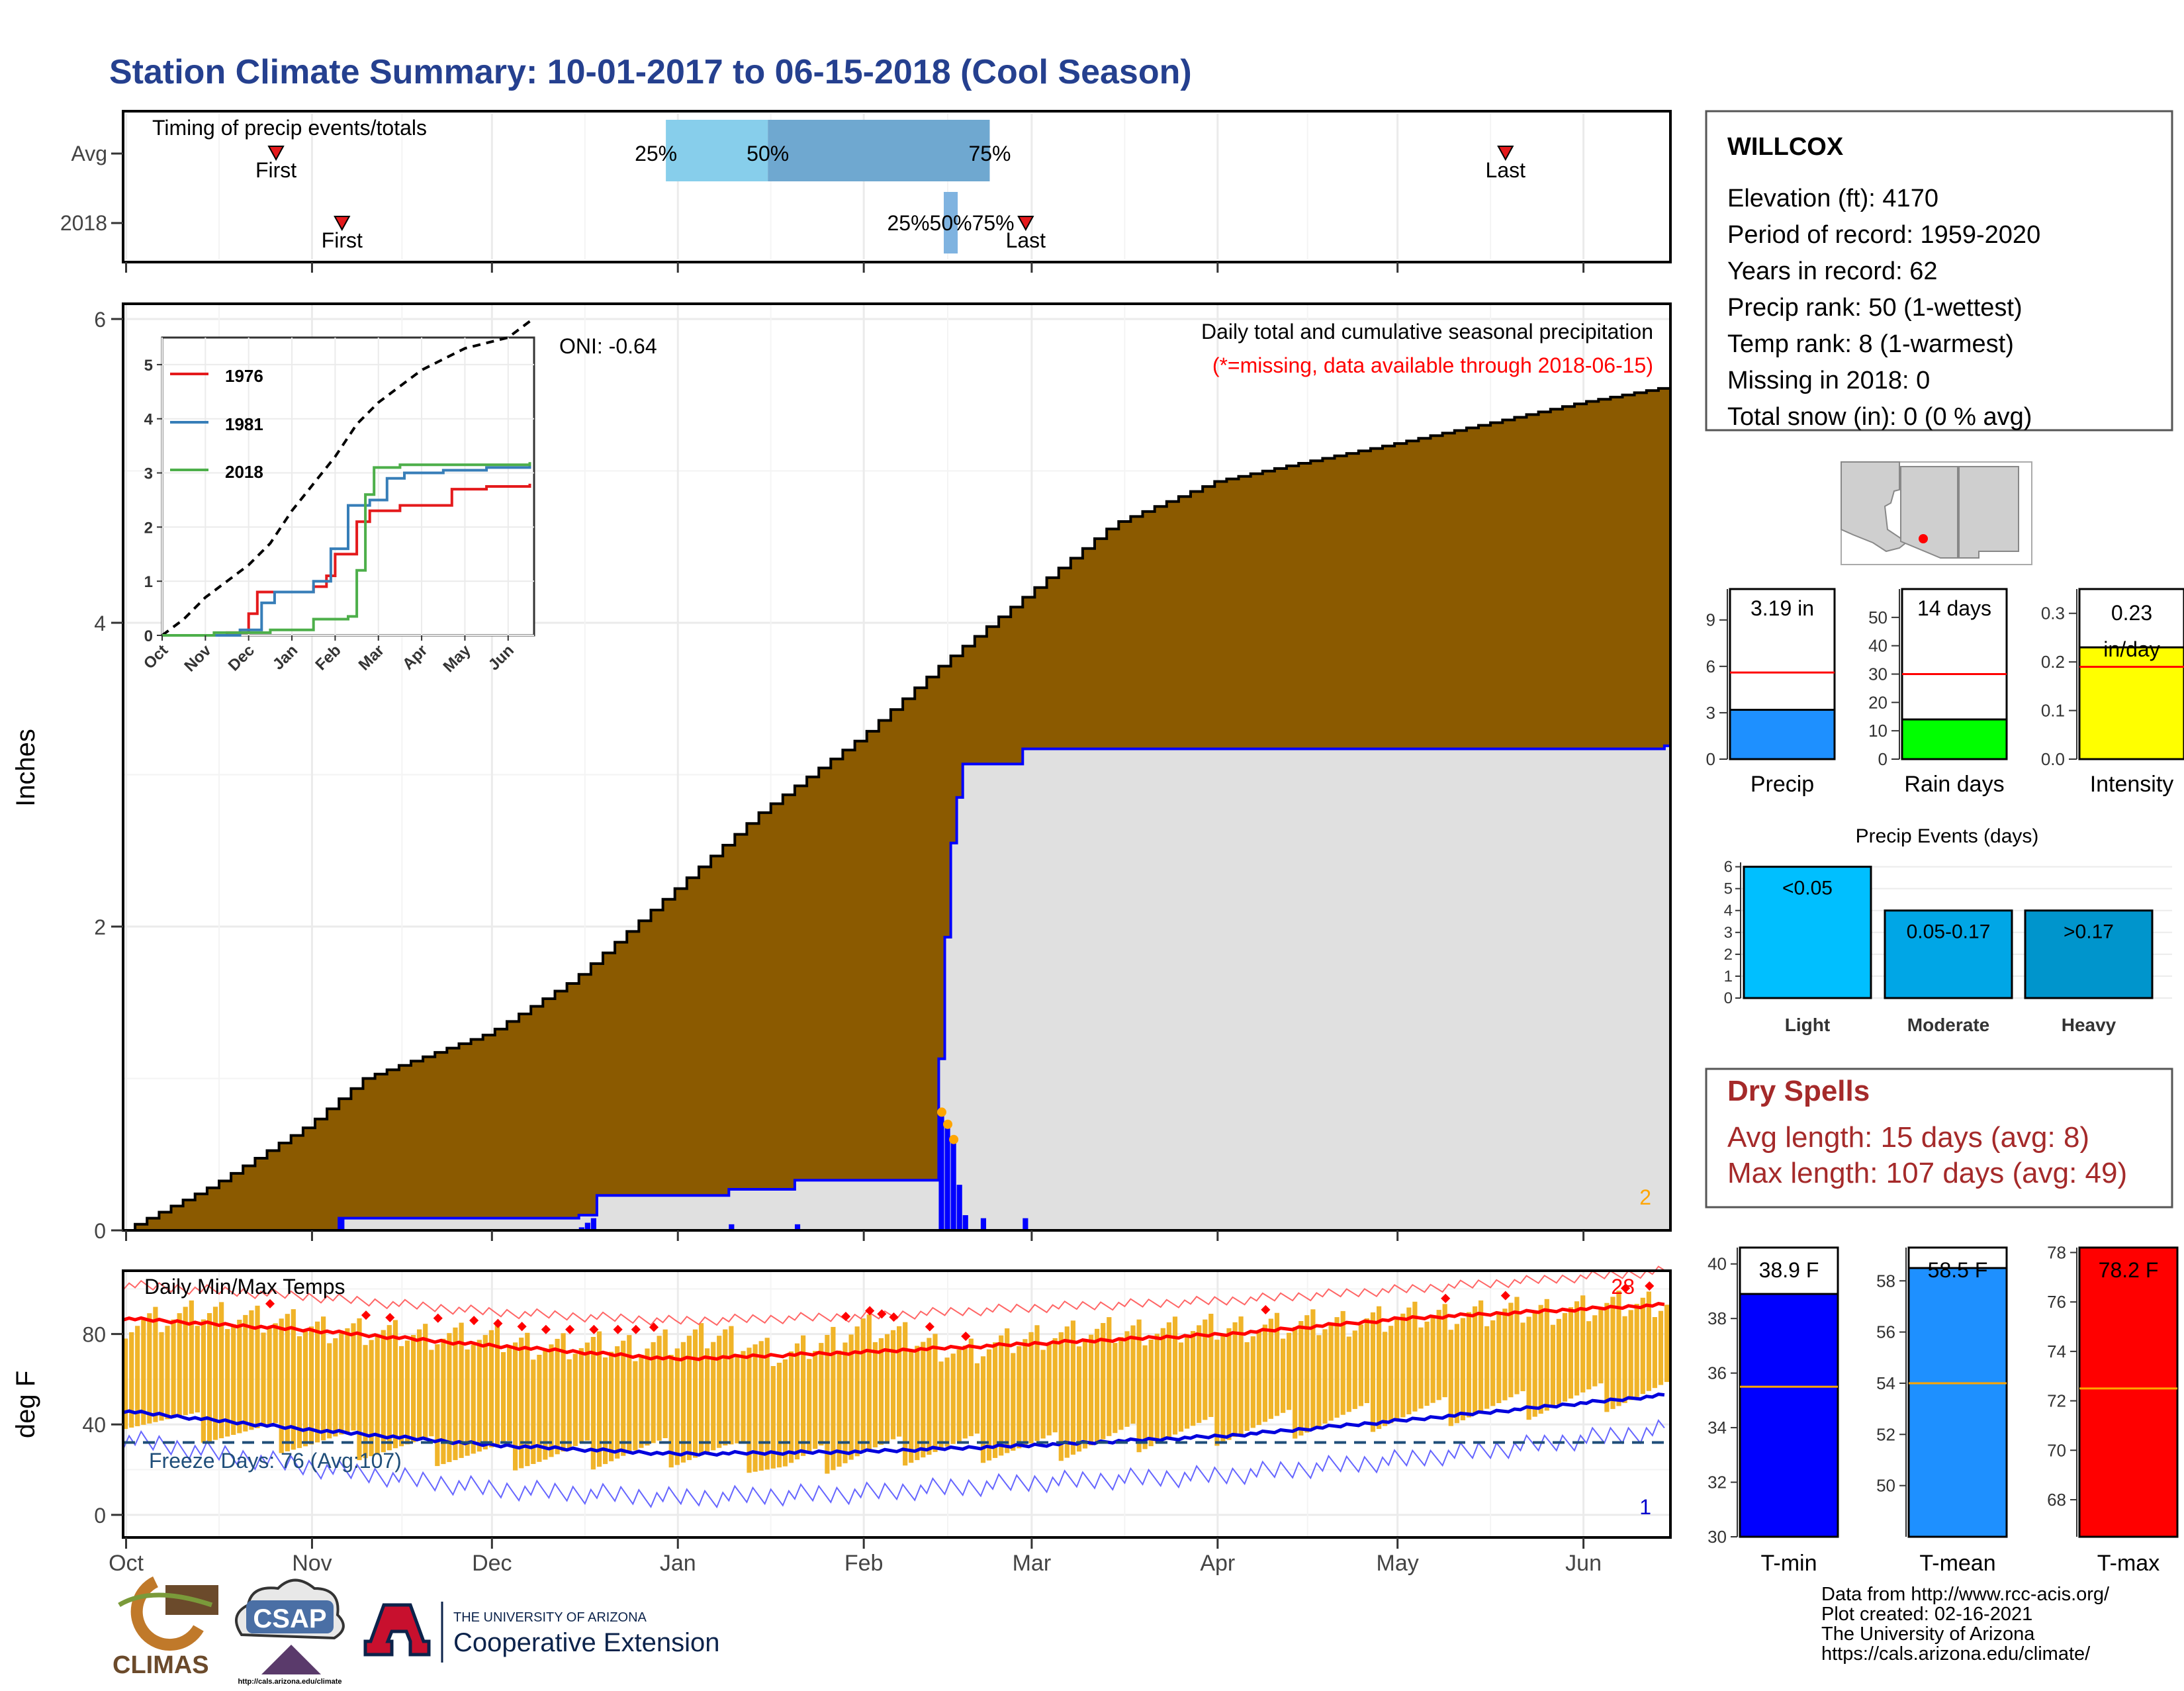 The image size is (2184, 1691). What do you see at coordinates (1829, 380) in the screenshot?
I see `station-missing: Missing in 2018: 0` at bounding box center [1829, 380].